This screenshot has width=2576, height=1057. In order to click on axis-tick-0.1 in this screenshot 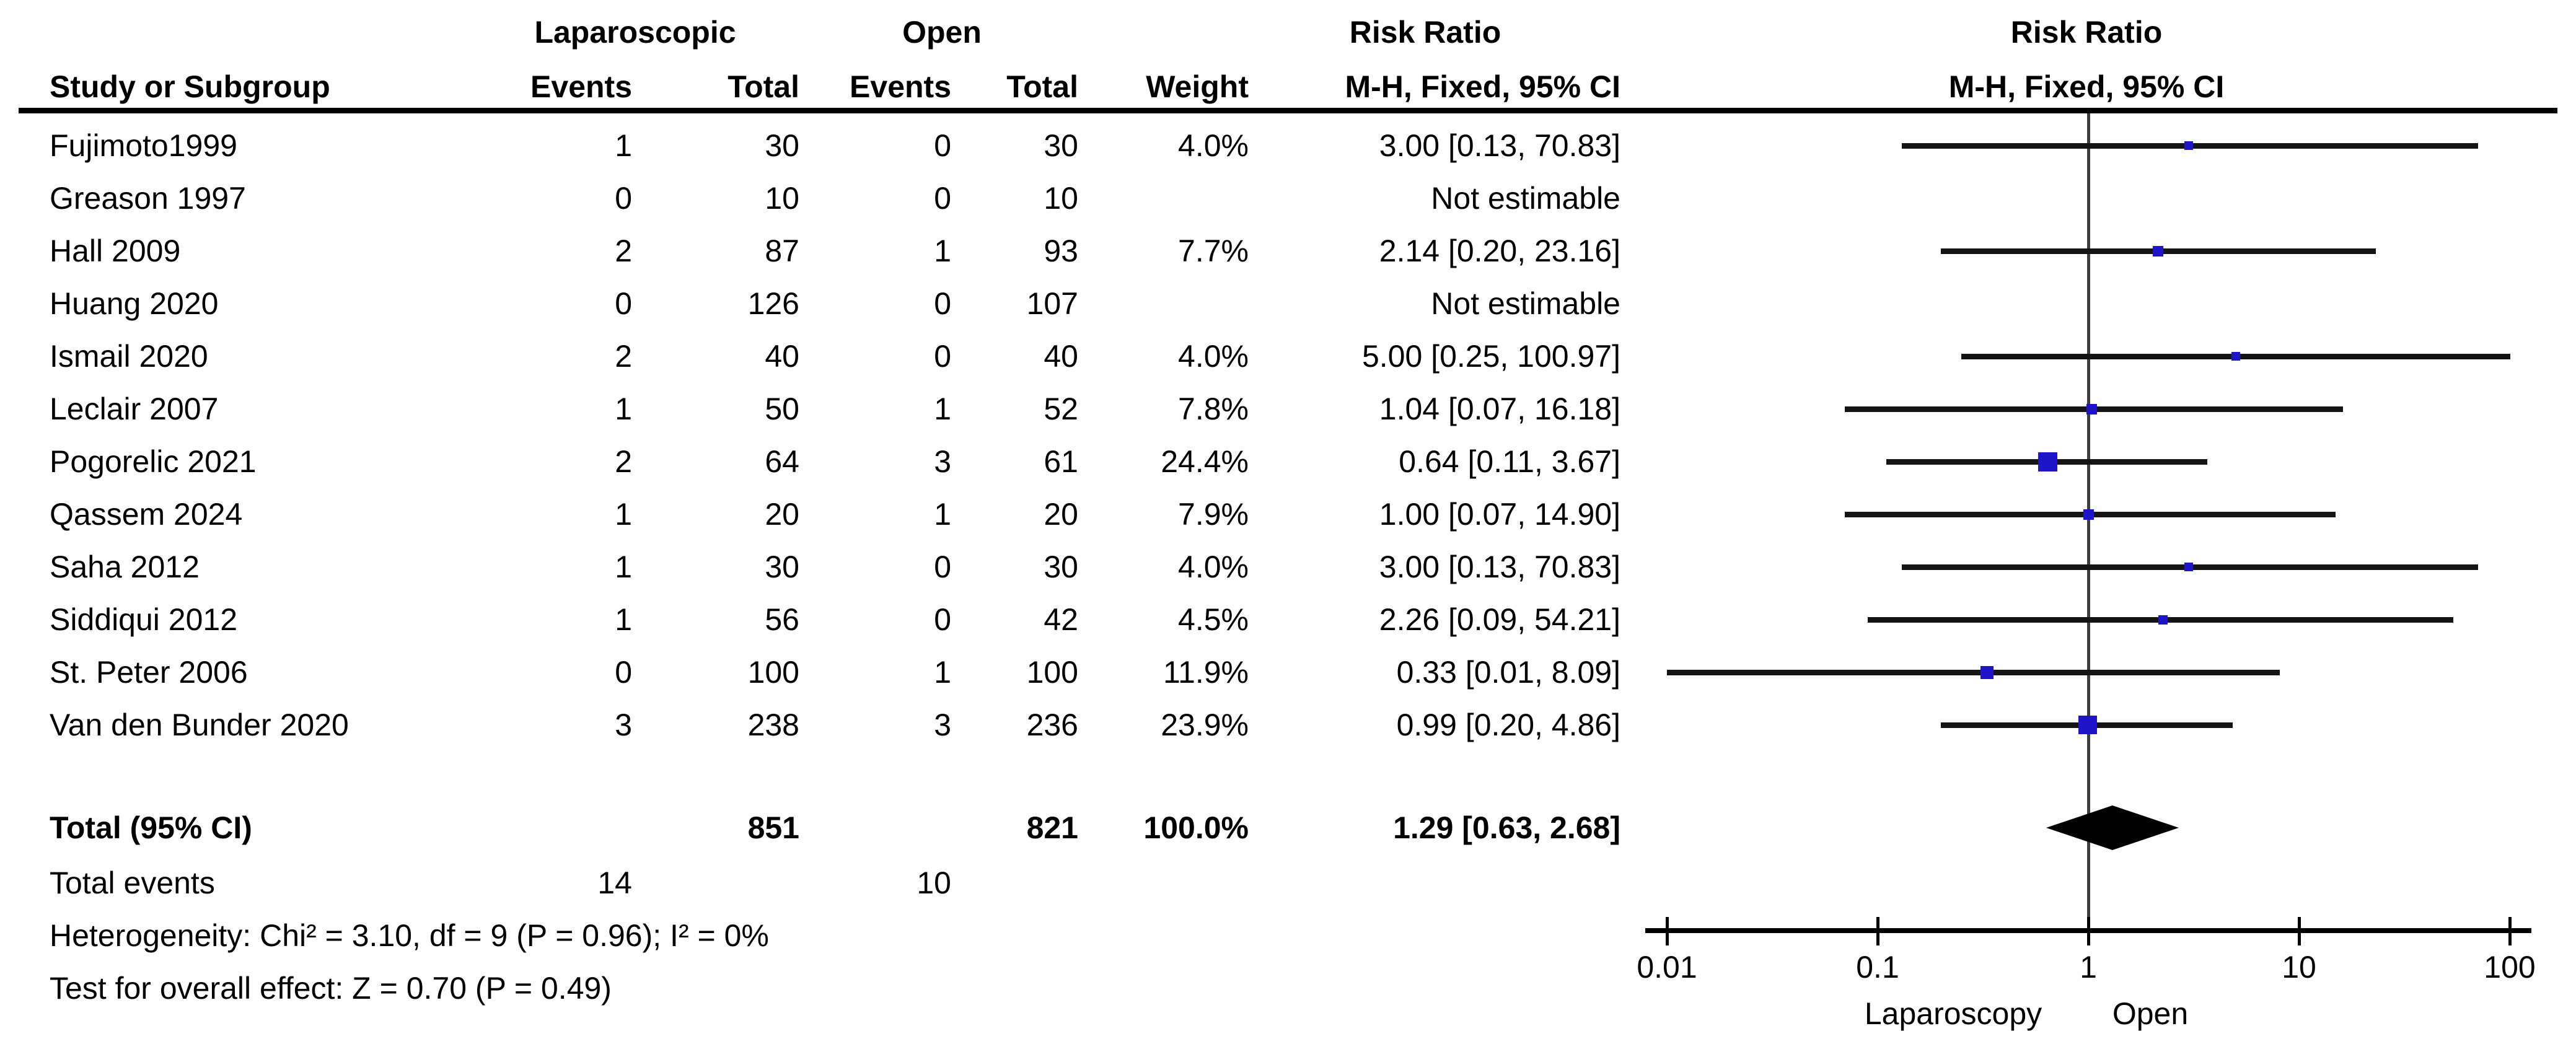, I will do `click(1877, 931)`.